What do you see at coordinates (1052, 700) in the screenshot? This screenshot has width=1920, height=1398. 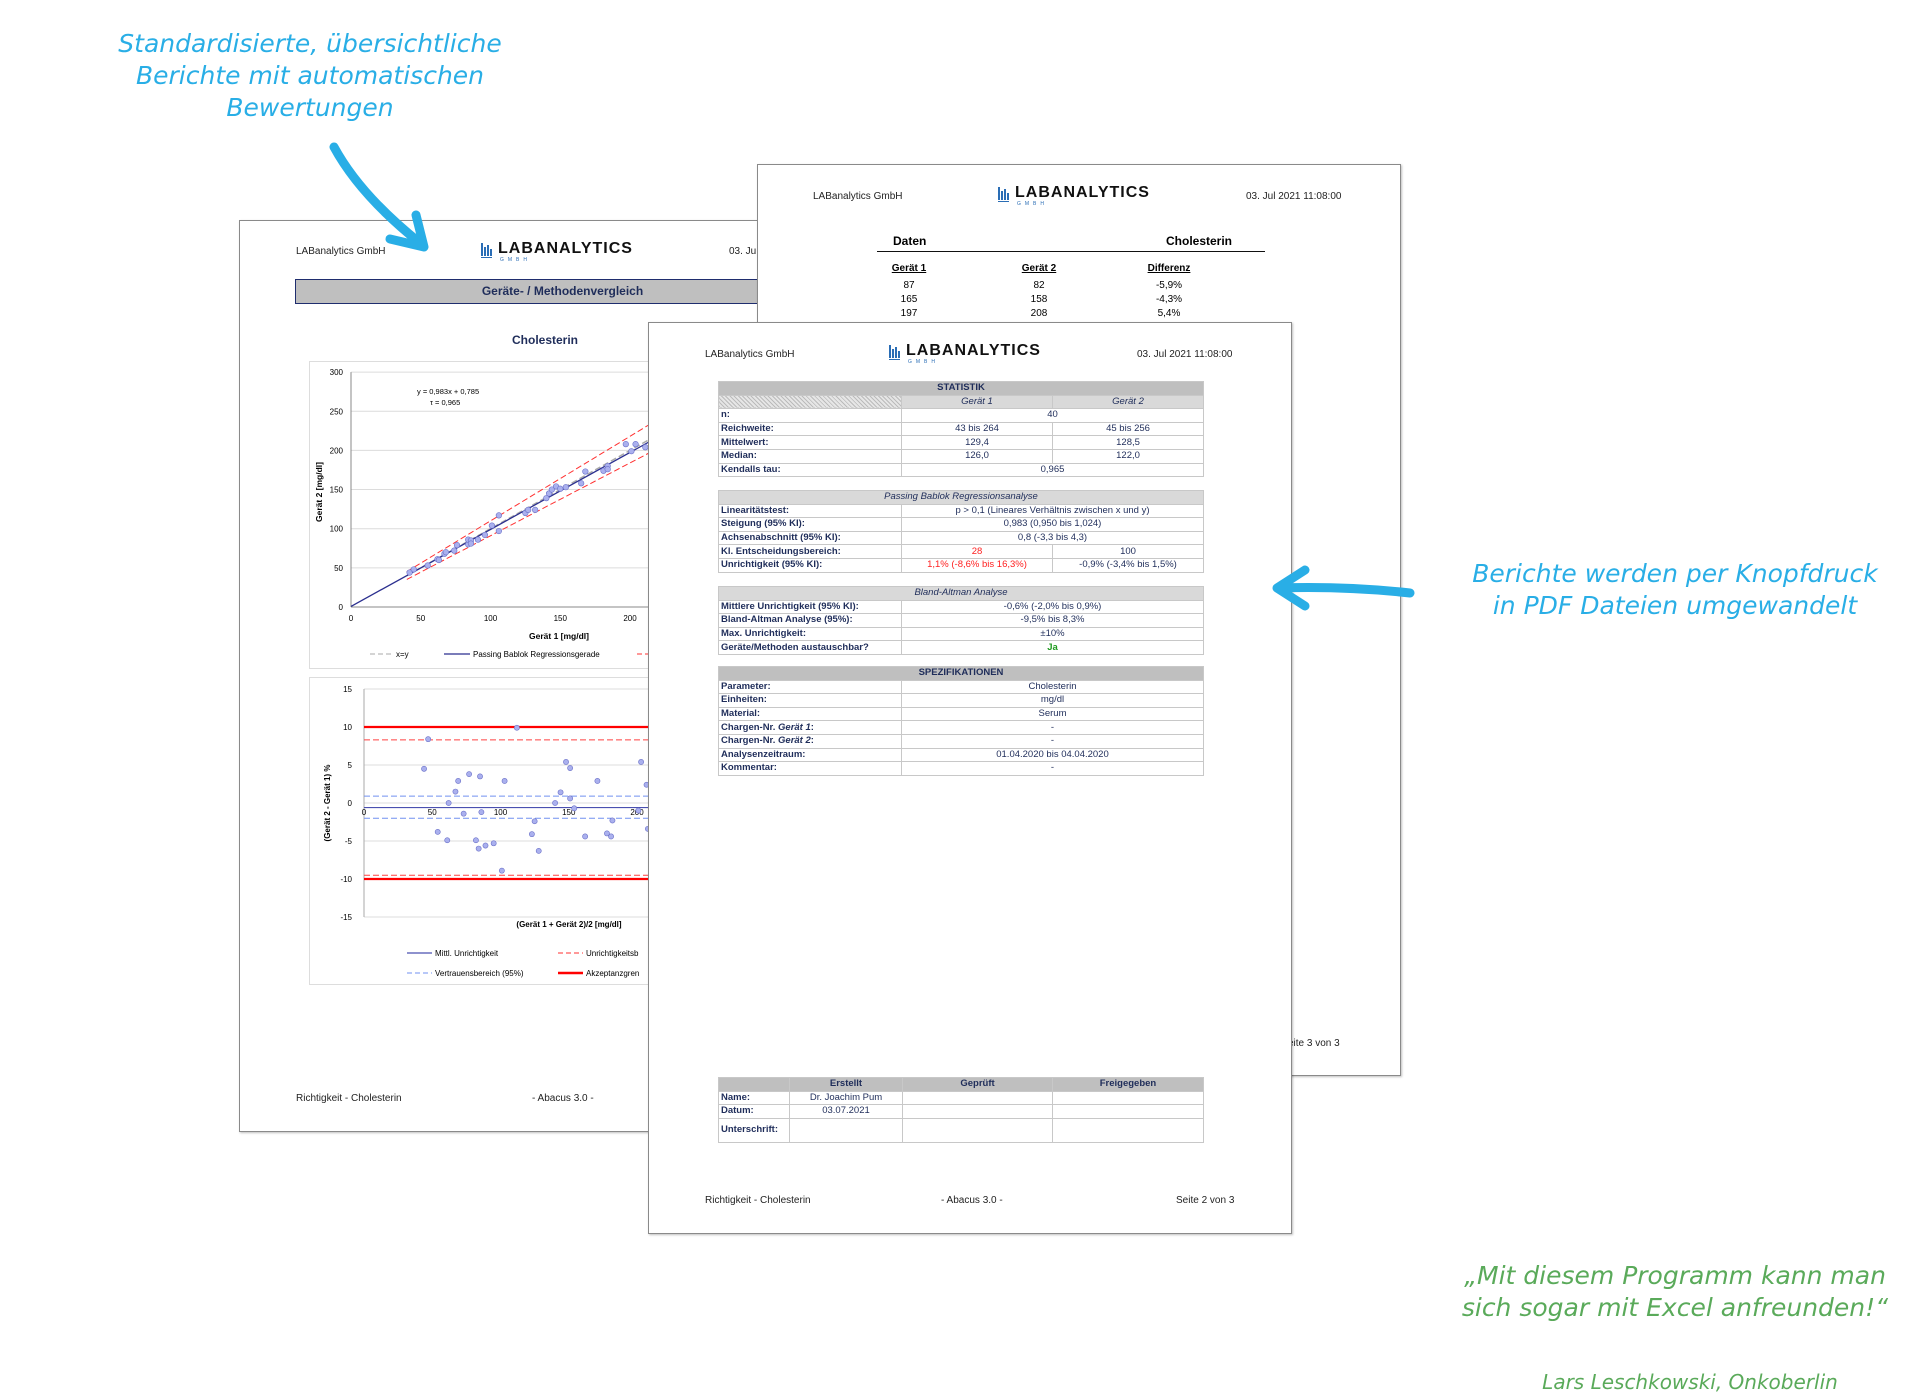 I see `row-value: mg/dl` at bounding box center [1052, 700].